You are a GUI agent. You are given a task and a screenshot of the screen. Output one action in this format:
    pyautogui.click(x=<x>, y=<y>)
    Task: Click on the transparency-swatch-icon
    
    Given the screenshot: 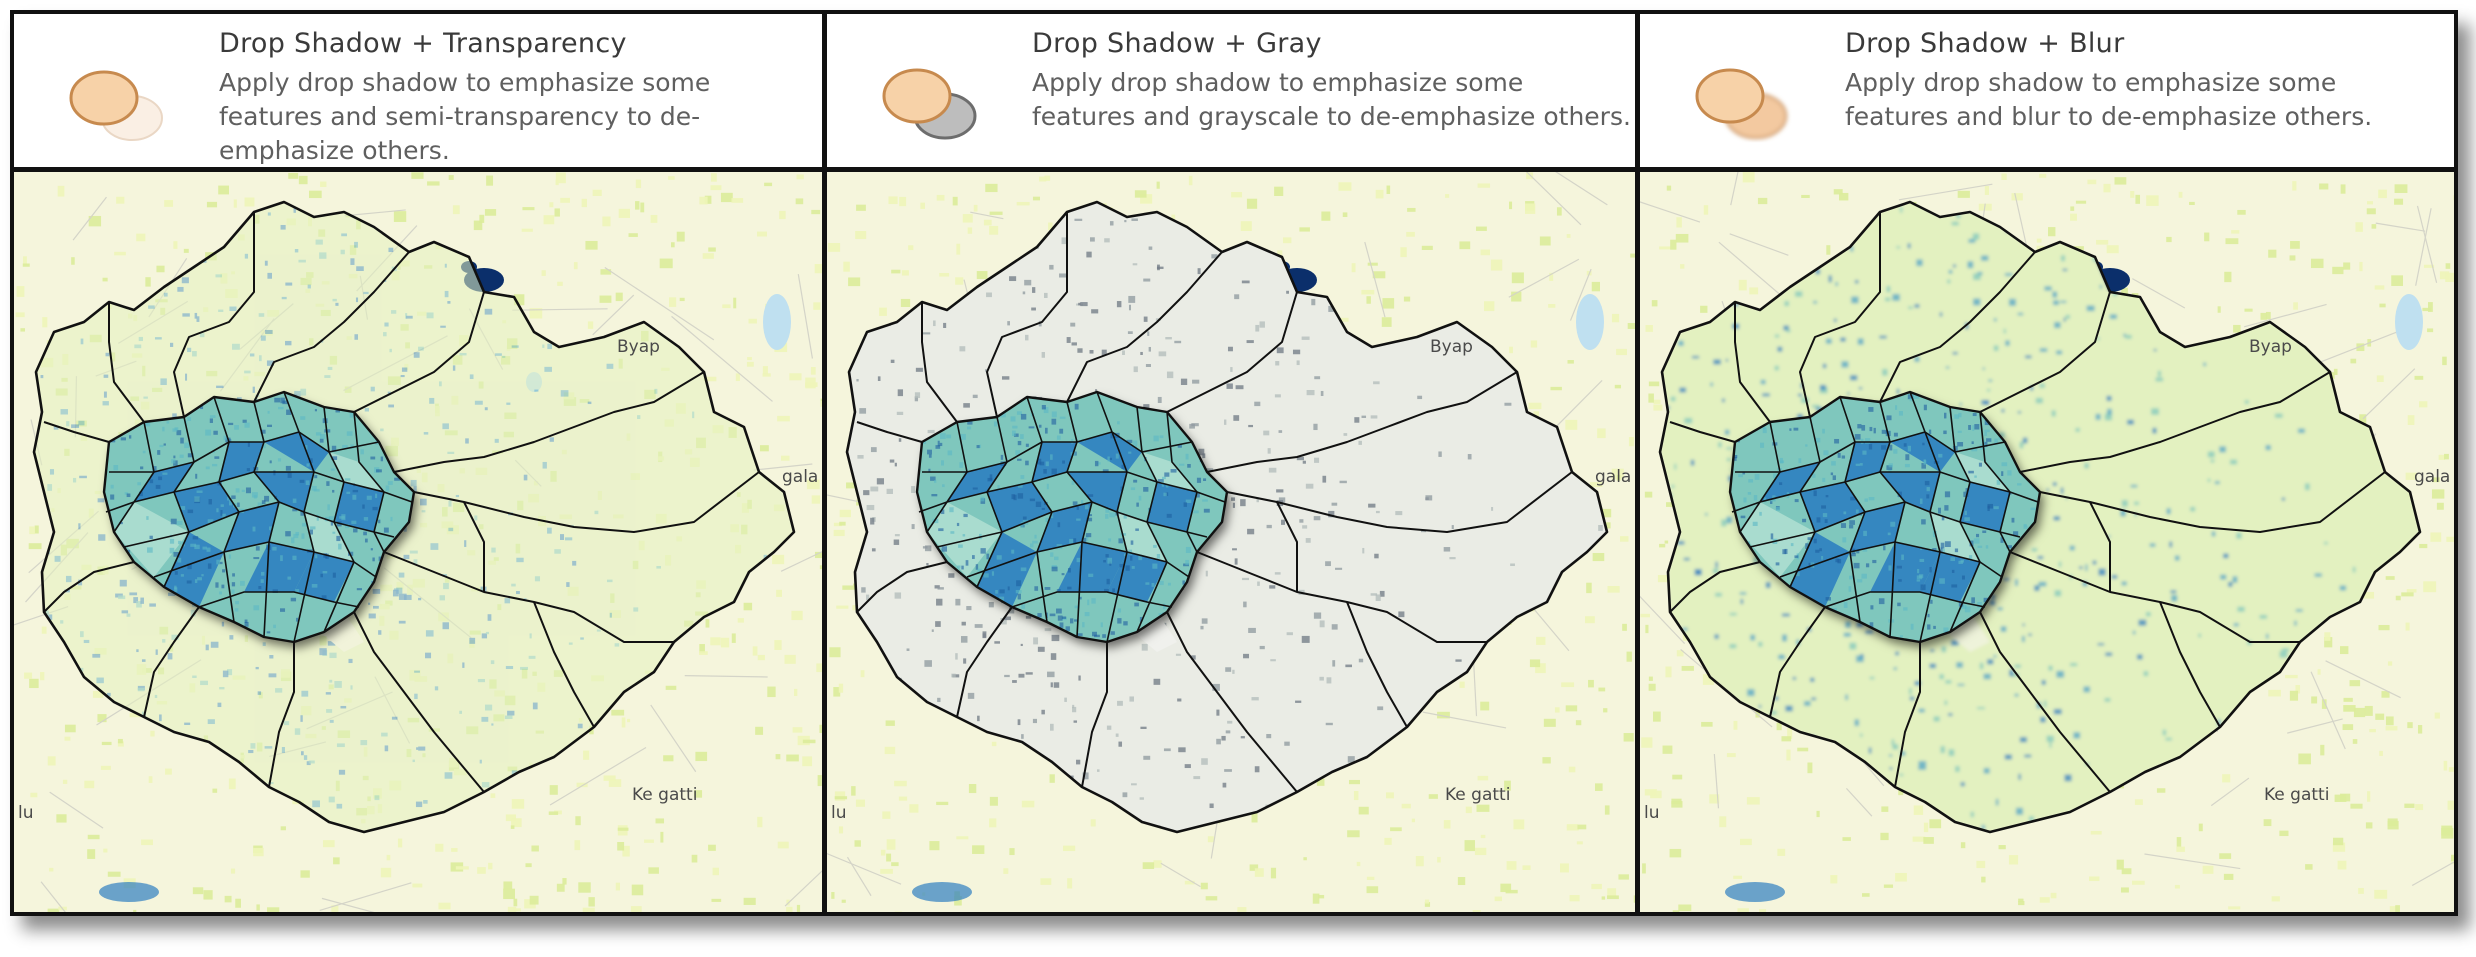 What is the action you would take?
    pyautogui.click(x=116, y=105)
    